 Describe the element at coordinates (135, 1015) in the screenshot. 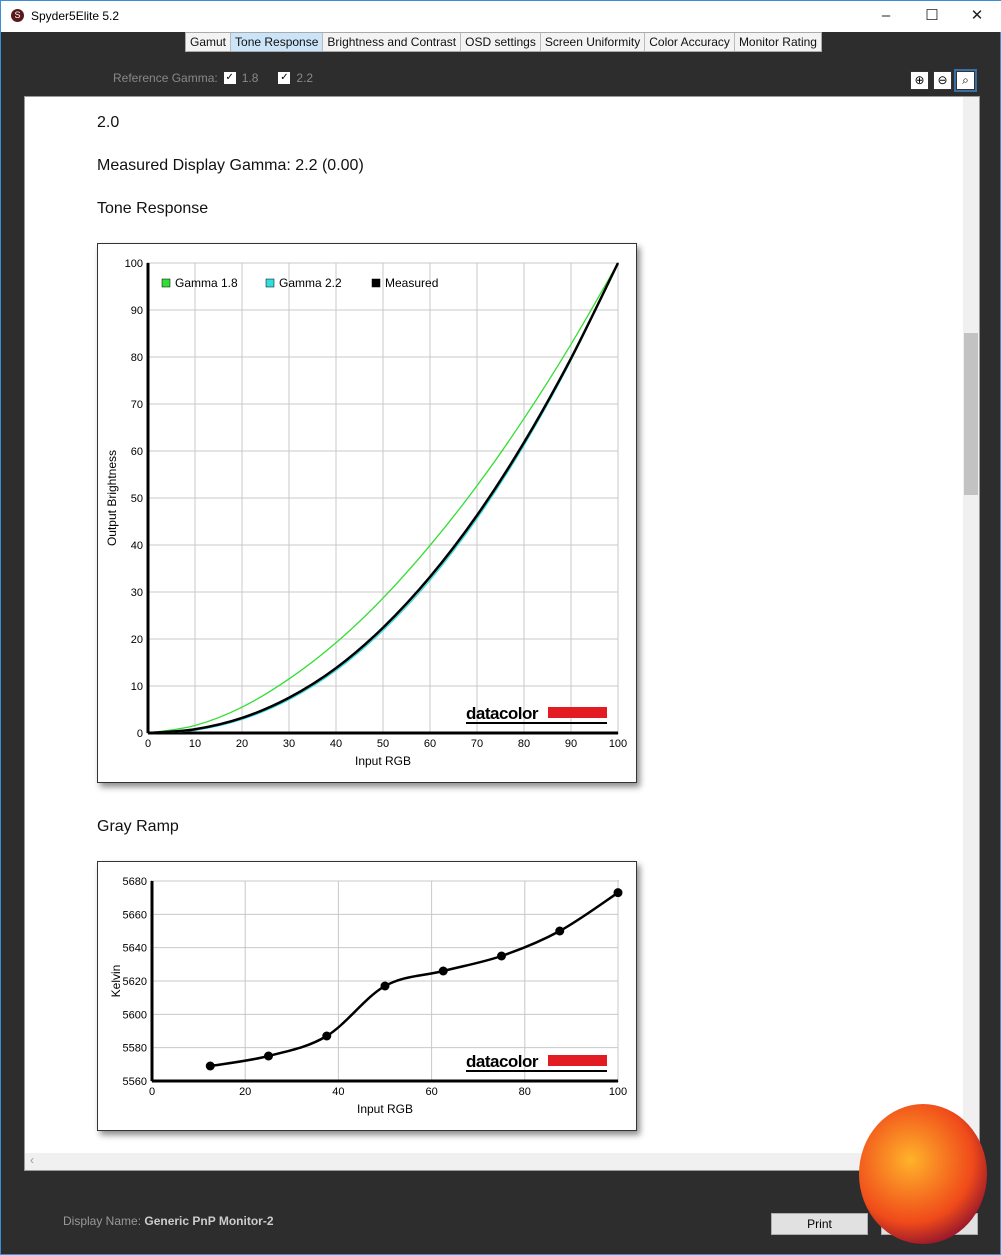

I see `y-tick-label: 5600` at that location.